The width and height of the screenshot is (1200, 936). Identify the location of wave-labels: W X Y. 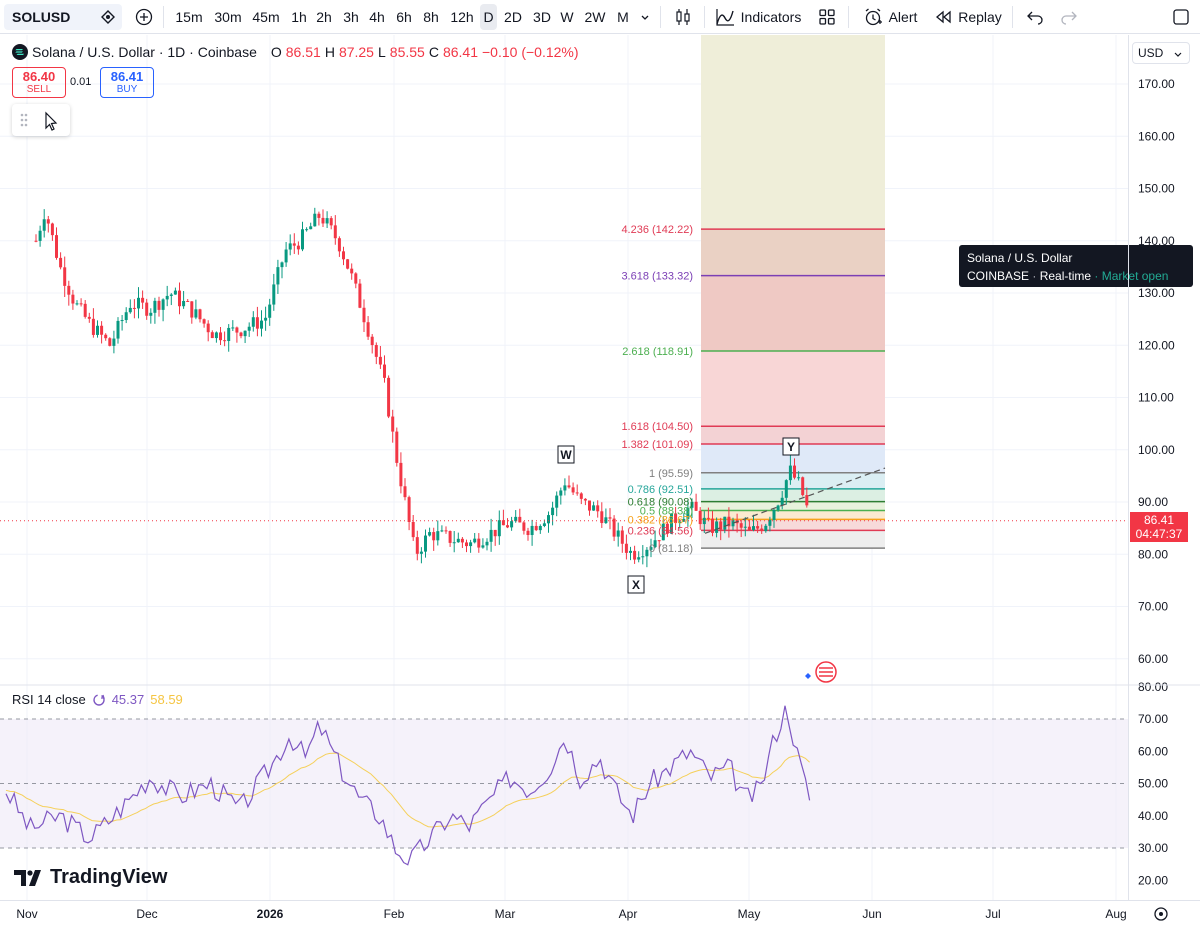
(678, 515).